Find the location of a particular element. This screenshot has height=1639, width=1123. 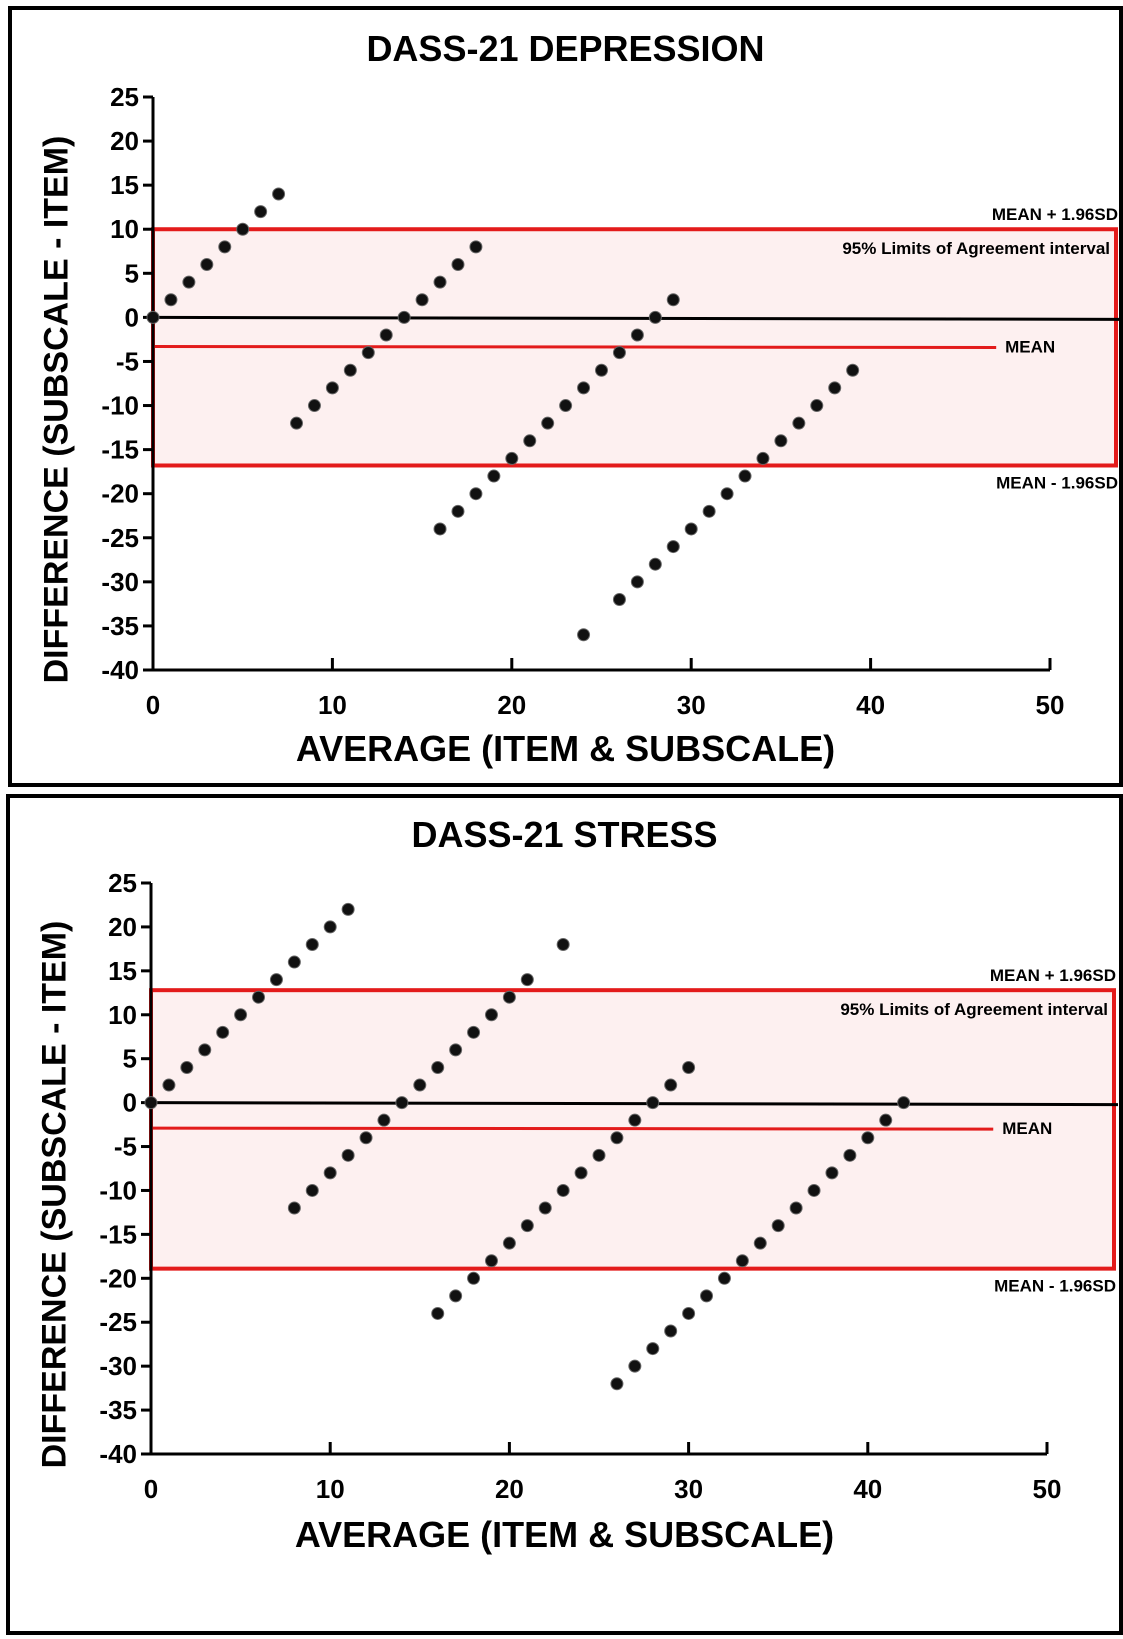

y-tick-label: 0 is located at coordinates (130, 1103).